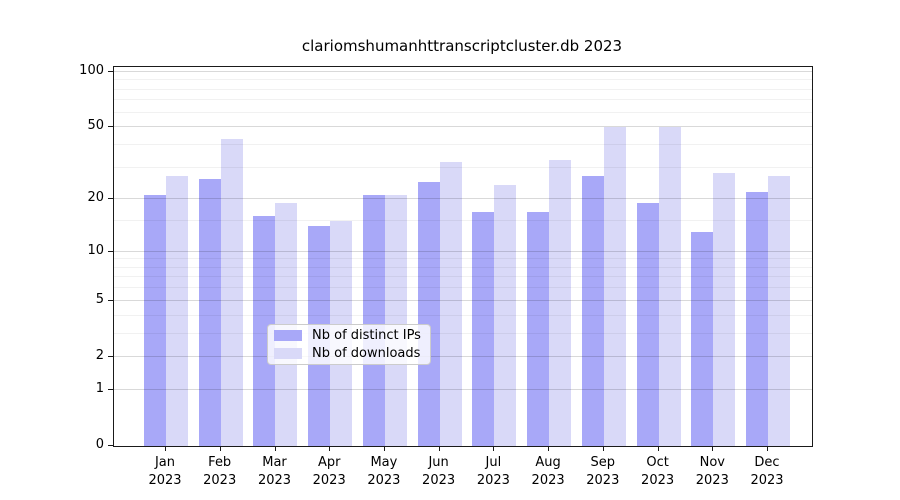 This screenshot has height=500, width=900. What do you see at coordinates (603, 471) in the screenshot?
I see `x-tick-label-sep: Sep 2023` at bounding box center [603, 471].